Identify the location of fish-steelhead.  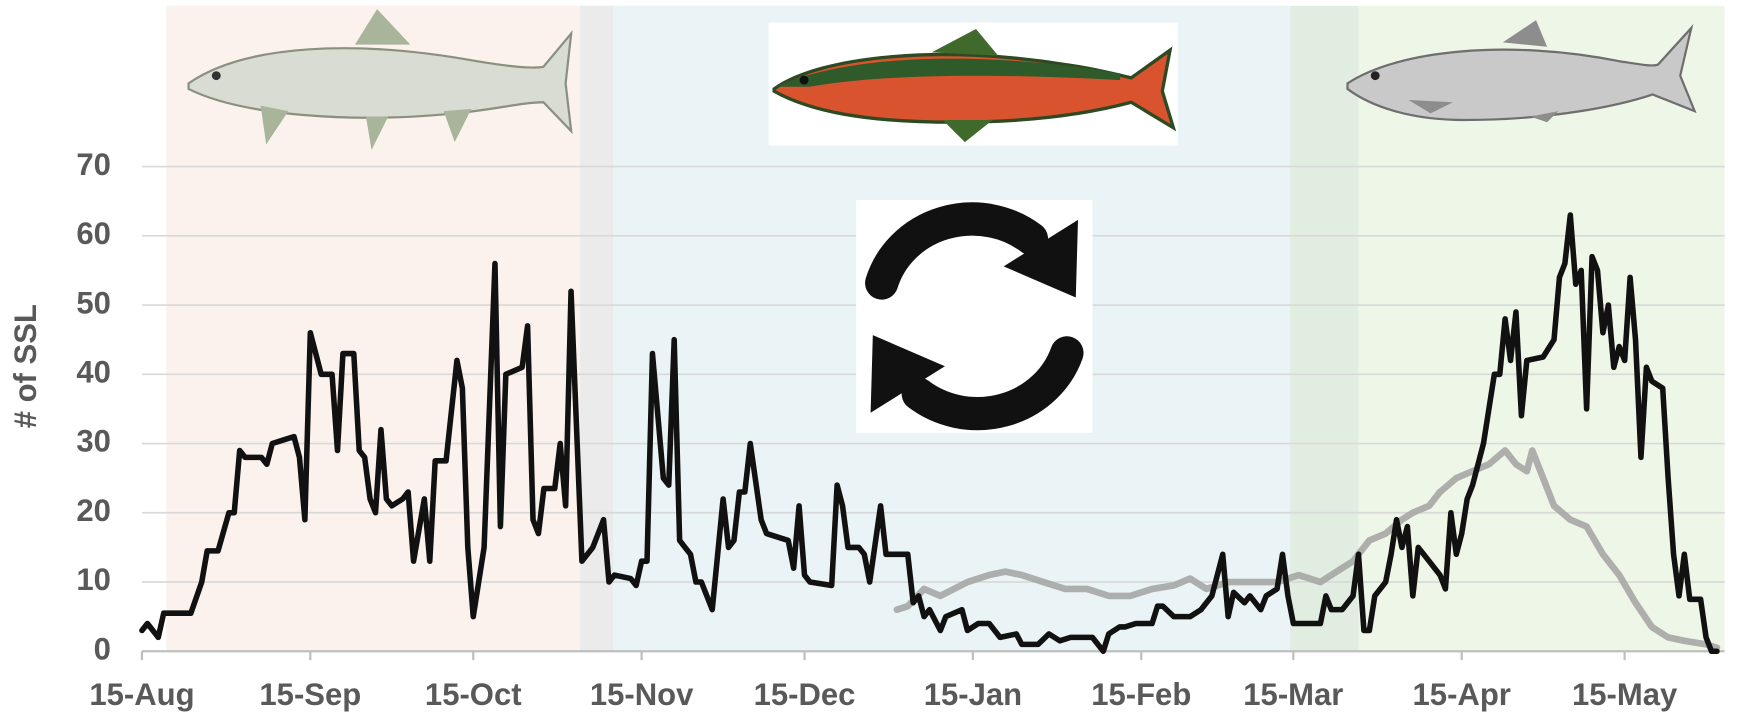
(380, 79).